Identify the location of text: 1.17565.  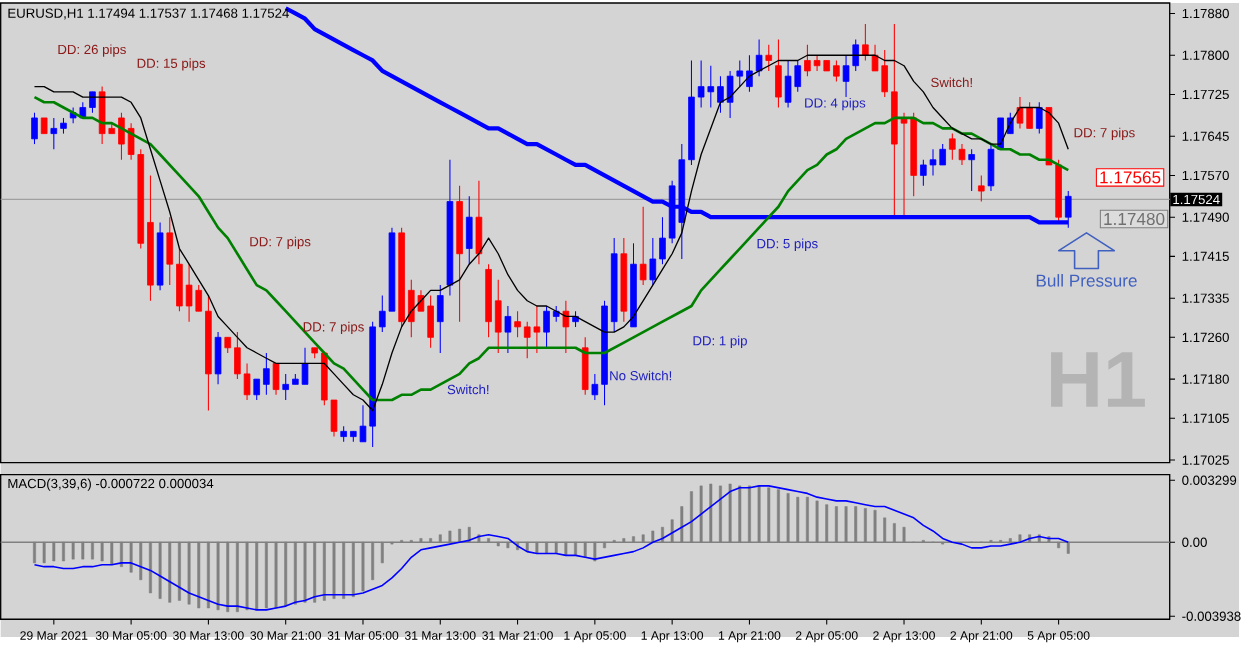
(1130, 177).